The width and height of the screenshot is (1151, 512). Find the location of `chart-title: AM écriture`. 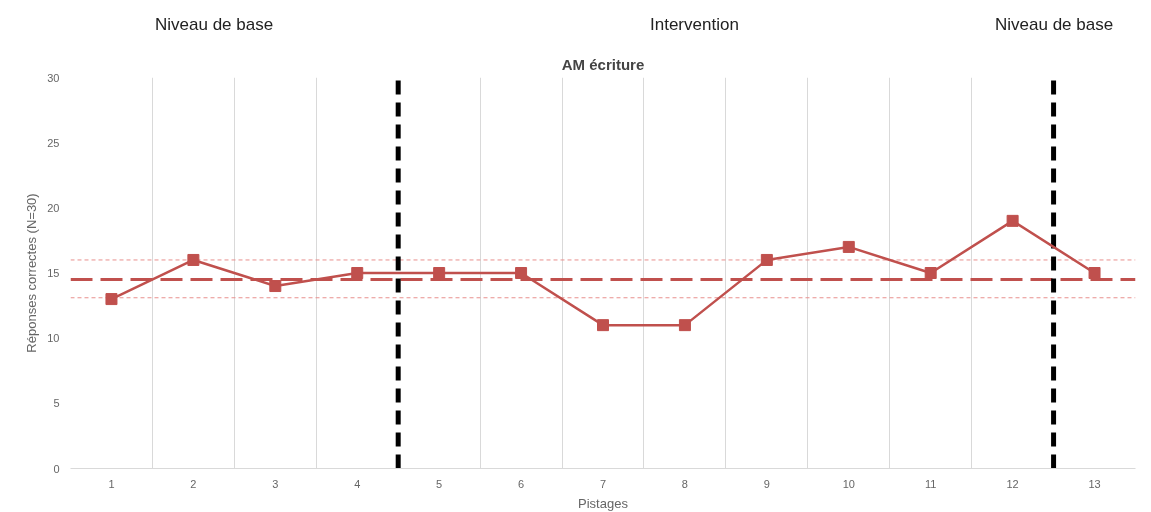

chart-title: AM écriture is located at coordinates (603, 64).